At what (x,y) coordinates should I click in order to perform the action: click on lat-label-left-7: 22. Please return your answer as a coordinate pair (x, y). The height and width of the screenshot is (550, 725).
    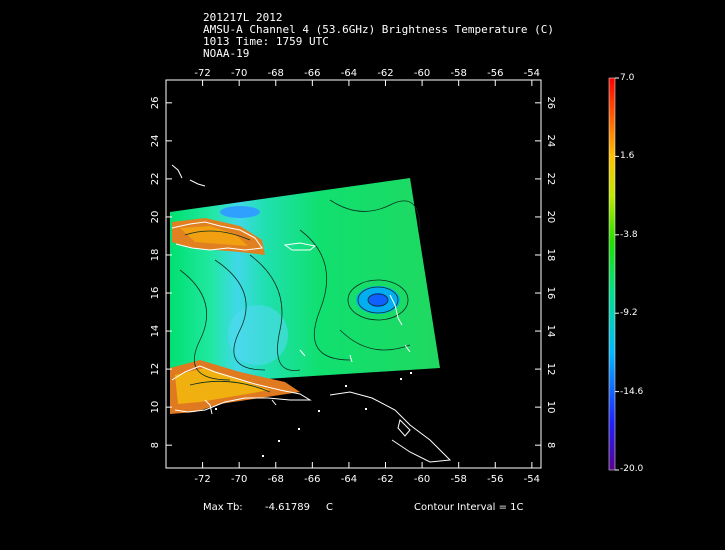
    Looking at the image, I should click on (155, 179).